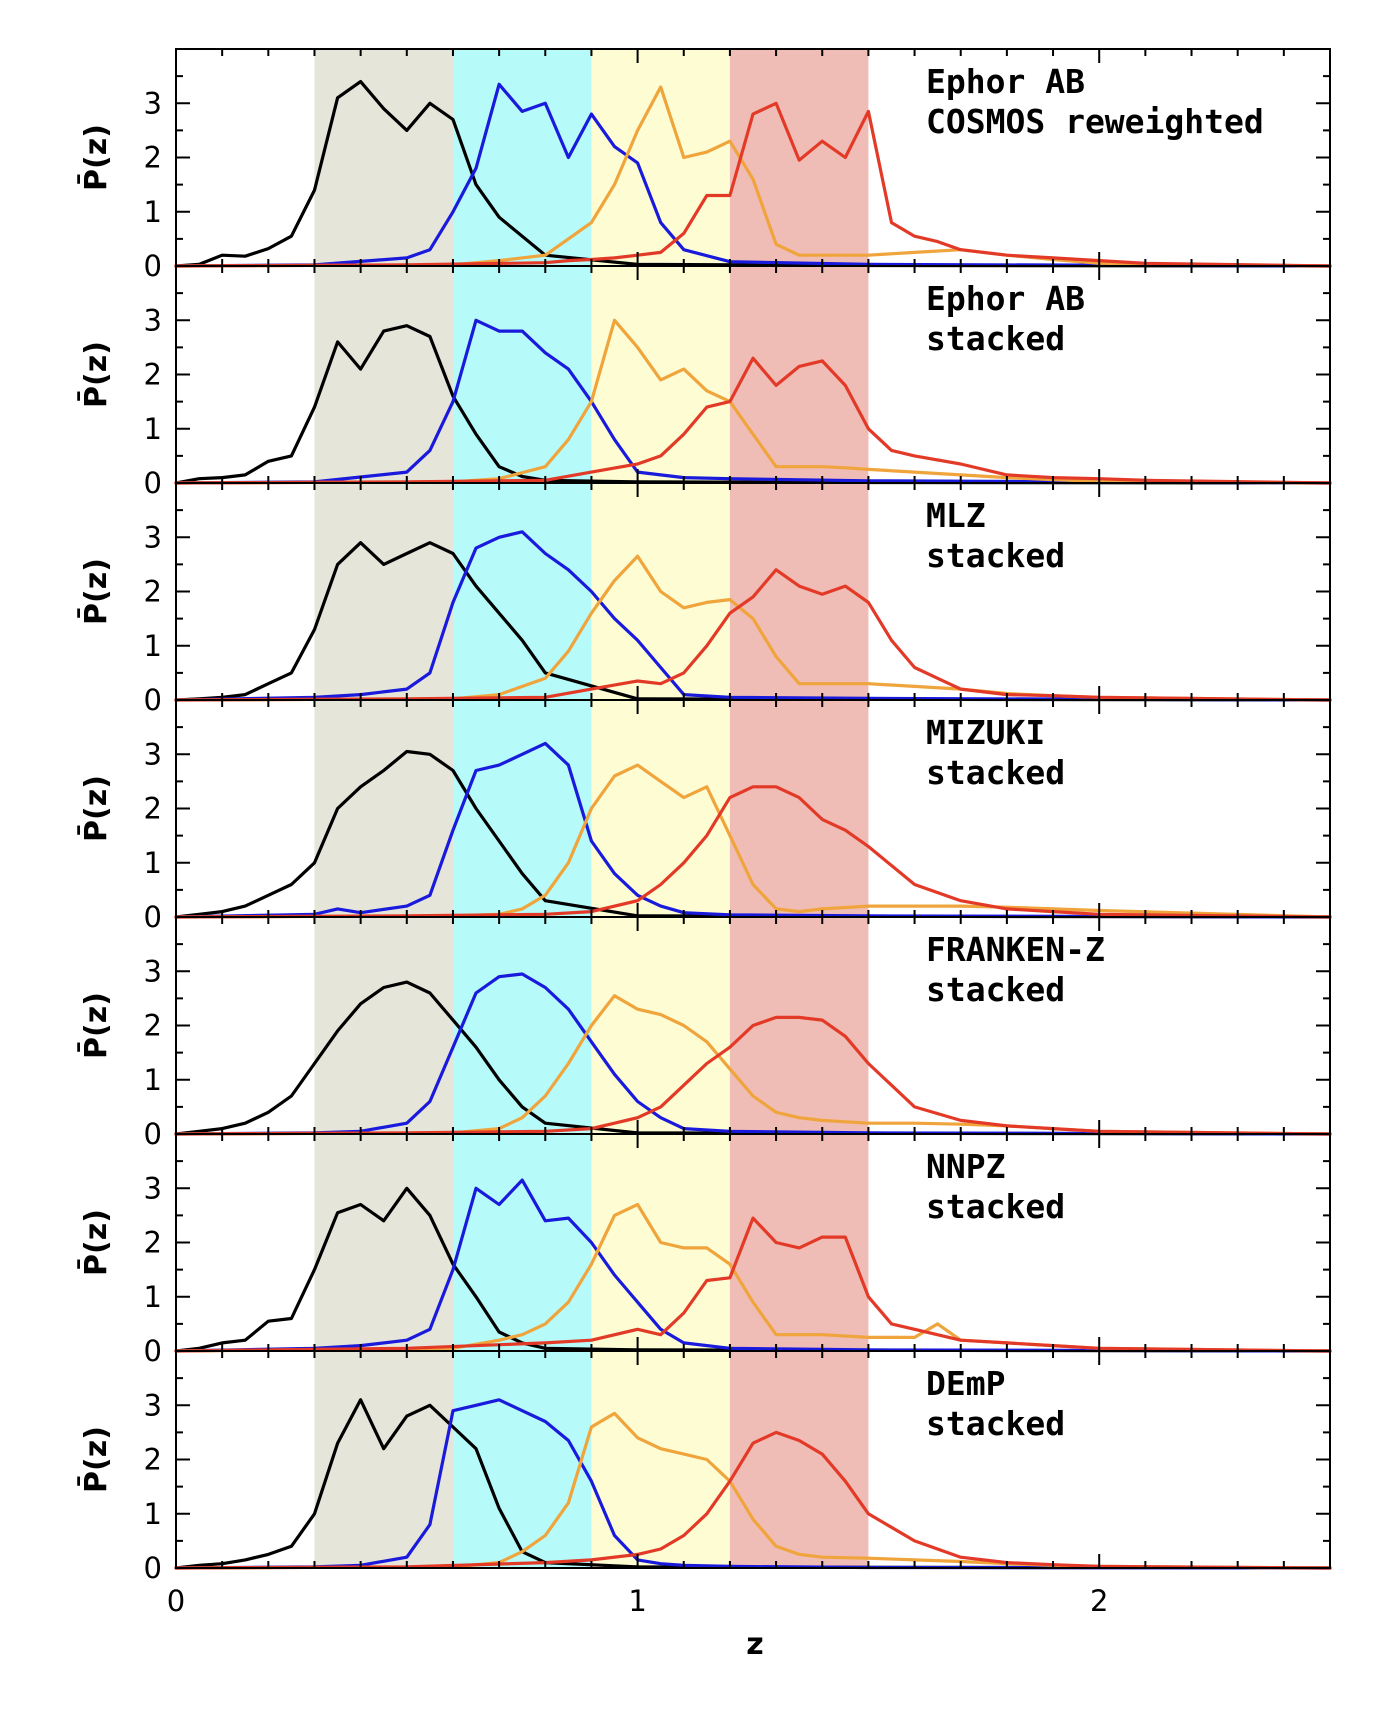 This screenshot has height=1718, width=1396. What do you see at coordinates (956, 515) in the screenshot?
I see `panel-label-line-1: MLZ` at bounding box center [956, 515].